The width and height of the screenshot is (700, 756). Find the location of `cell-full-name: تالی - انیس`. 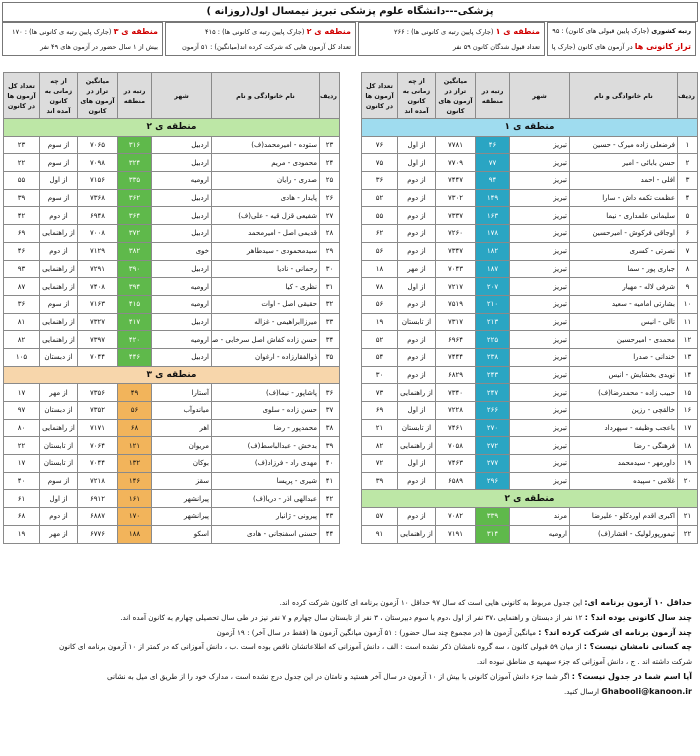

cell-full-name: تالی - انیس is located at coordinates (623, 322).